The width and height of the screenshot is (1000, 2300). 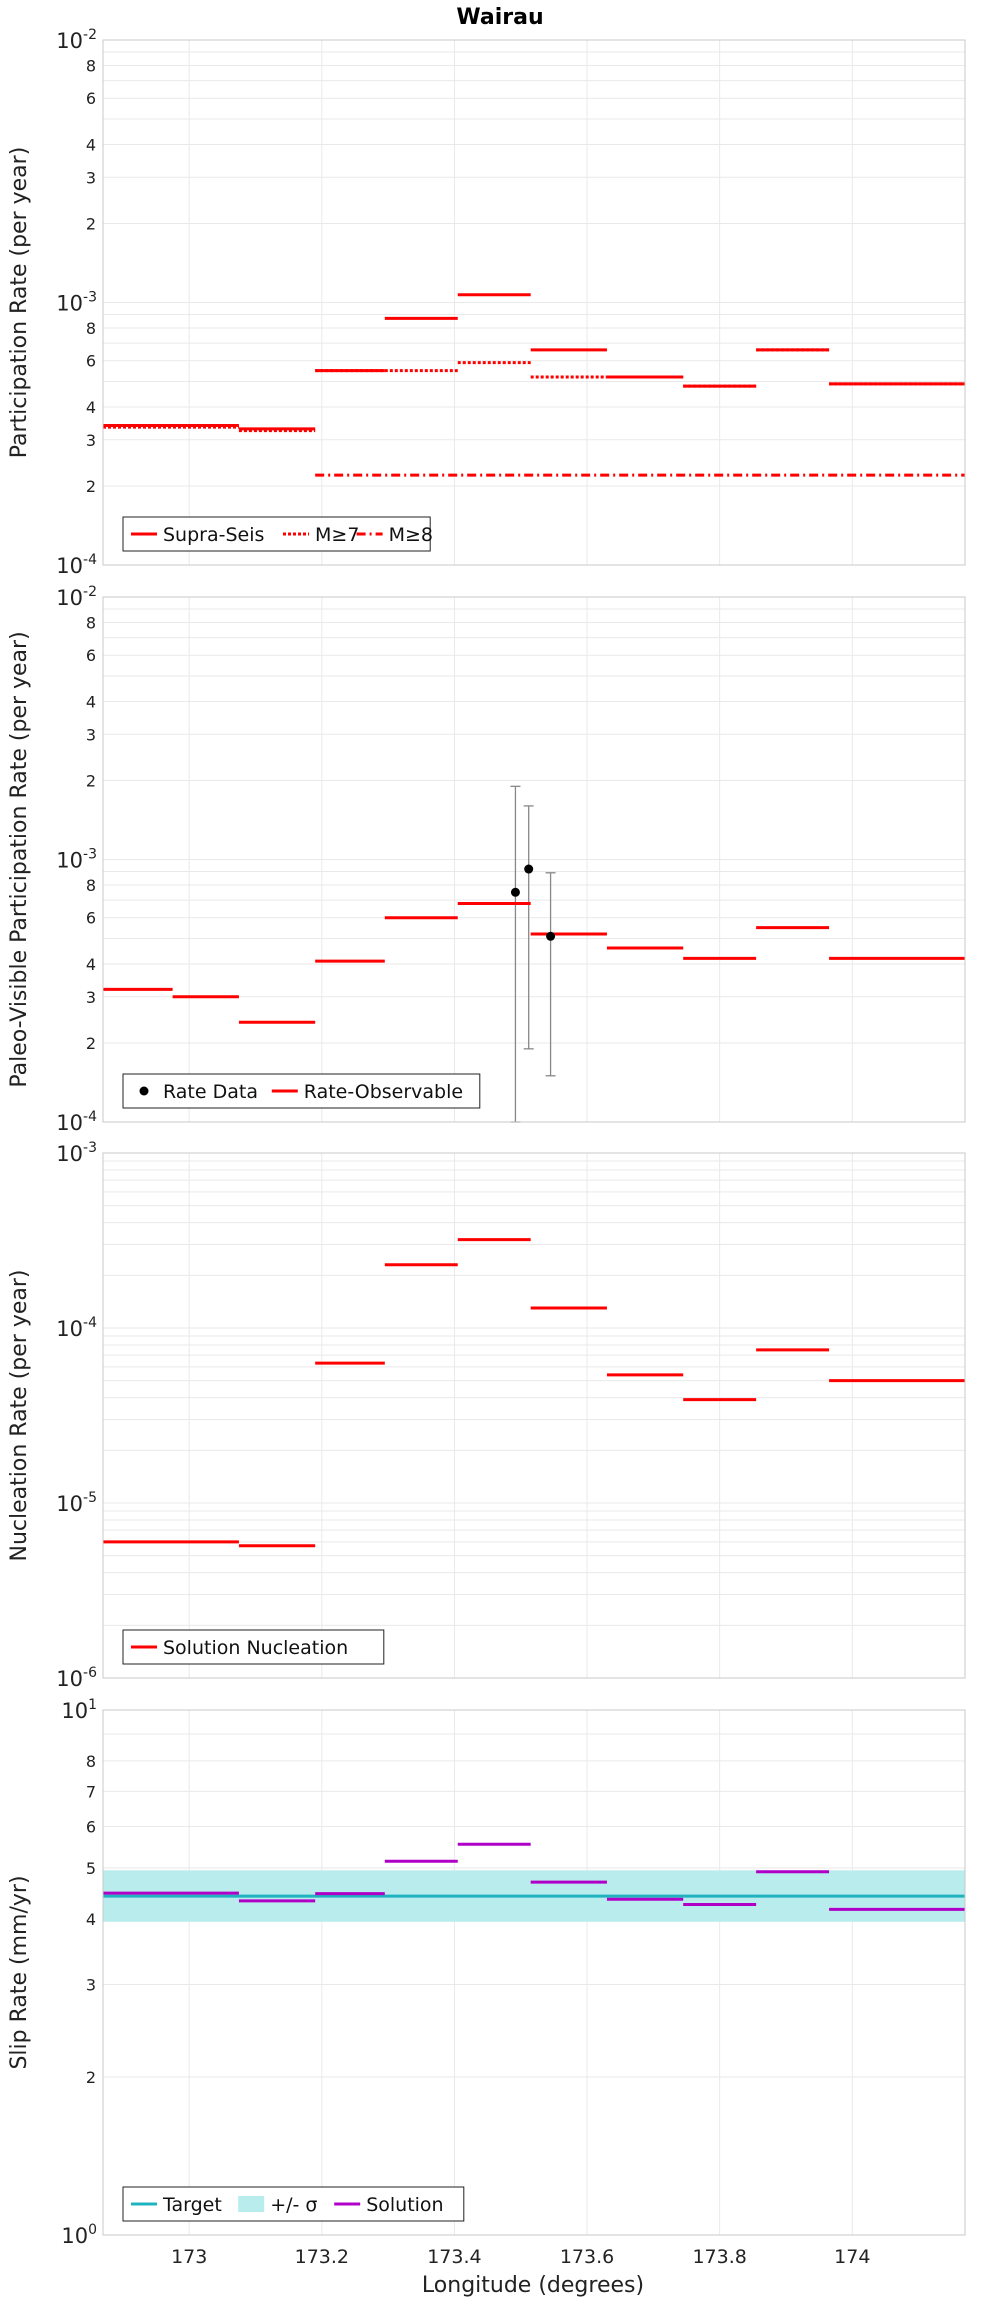 I want to click on legend: Target +/- σ Solution, so click(x=293, y=2204).